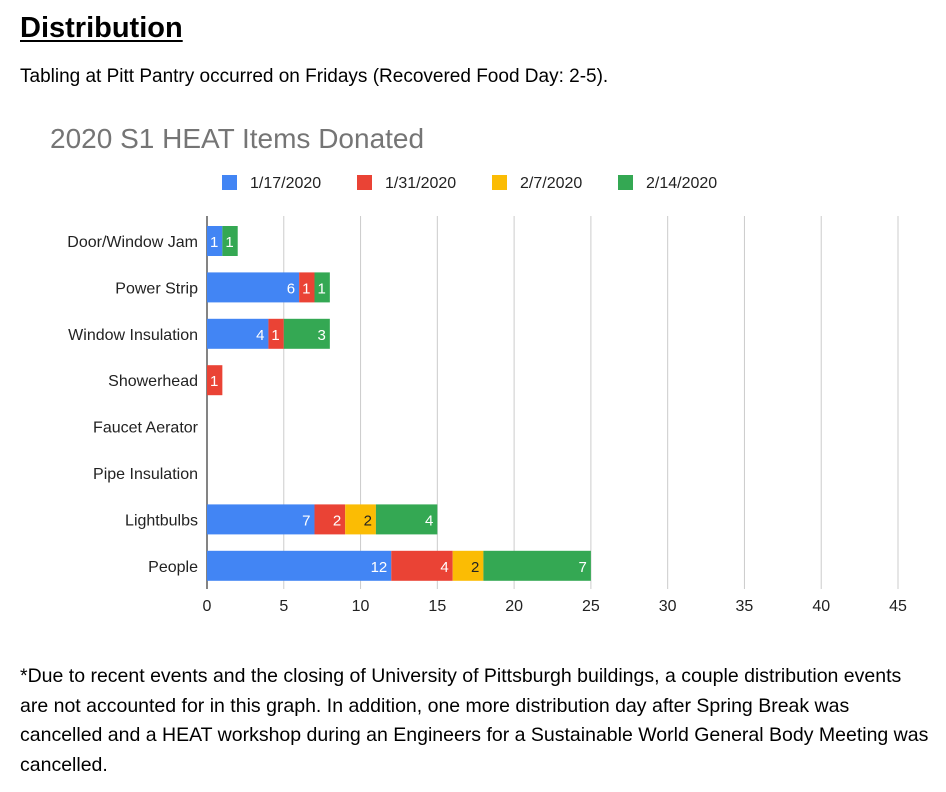  I want to click on bar-segment: 12, so click(299, 565).